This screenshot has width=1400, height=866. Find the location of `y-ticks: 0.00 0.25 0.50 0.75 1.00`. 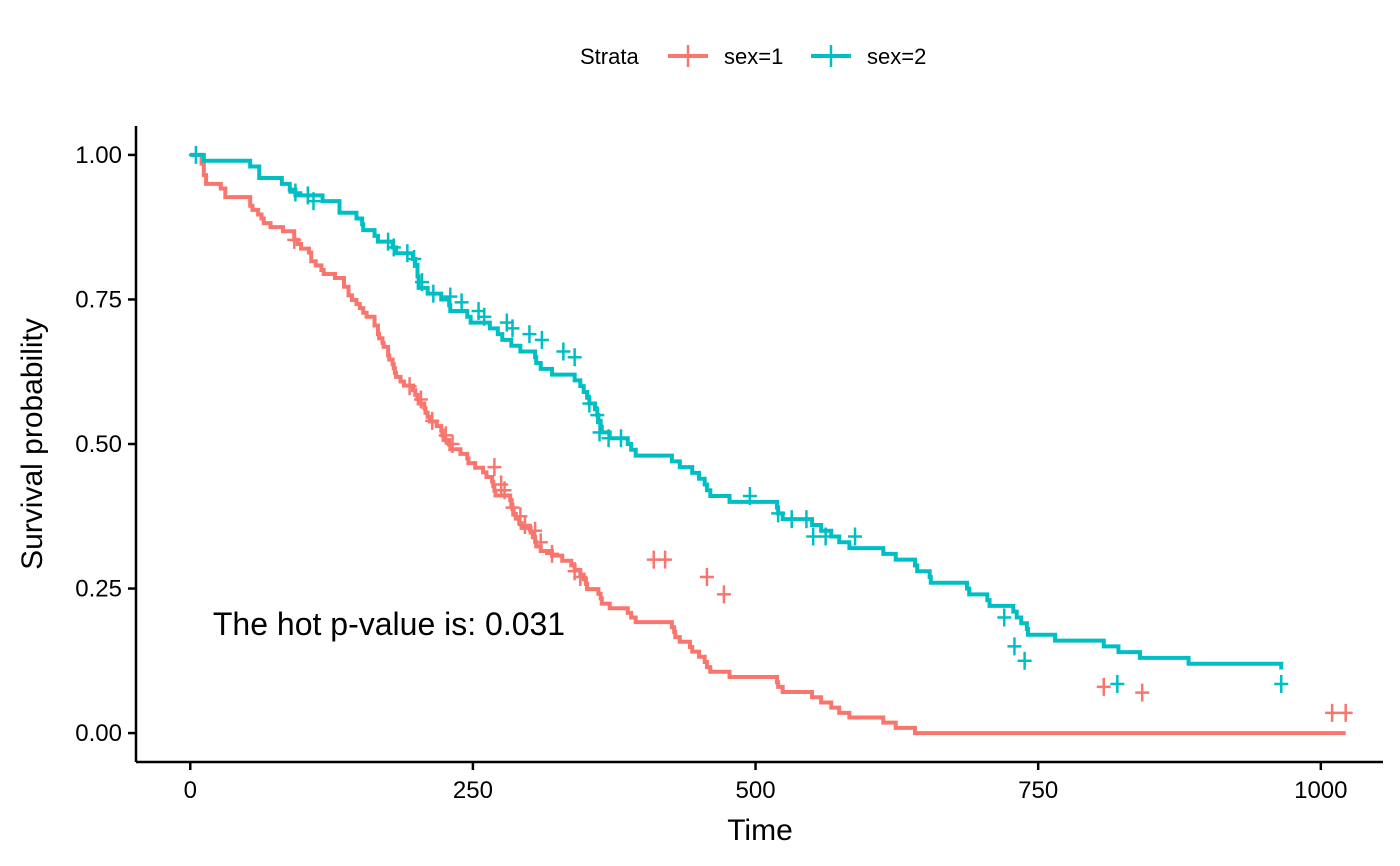

y-ticks: 0.00 0.25 0.50 0.75 1.00 is located at coordinates (105, 444).